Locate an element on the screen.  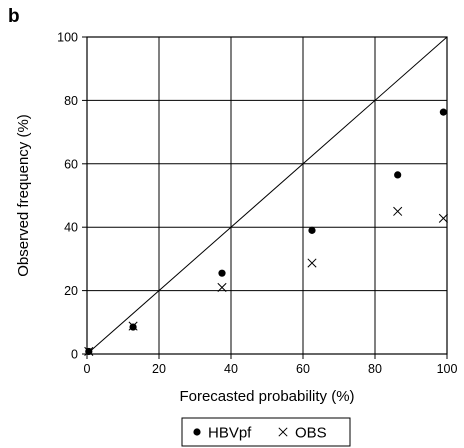
x-axis-title: Forecasted probability (%) is located at coordinates (266, 396).